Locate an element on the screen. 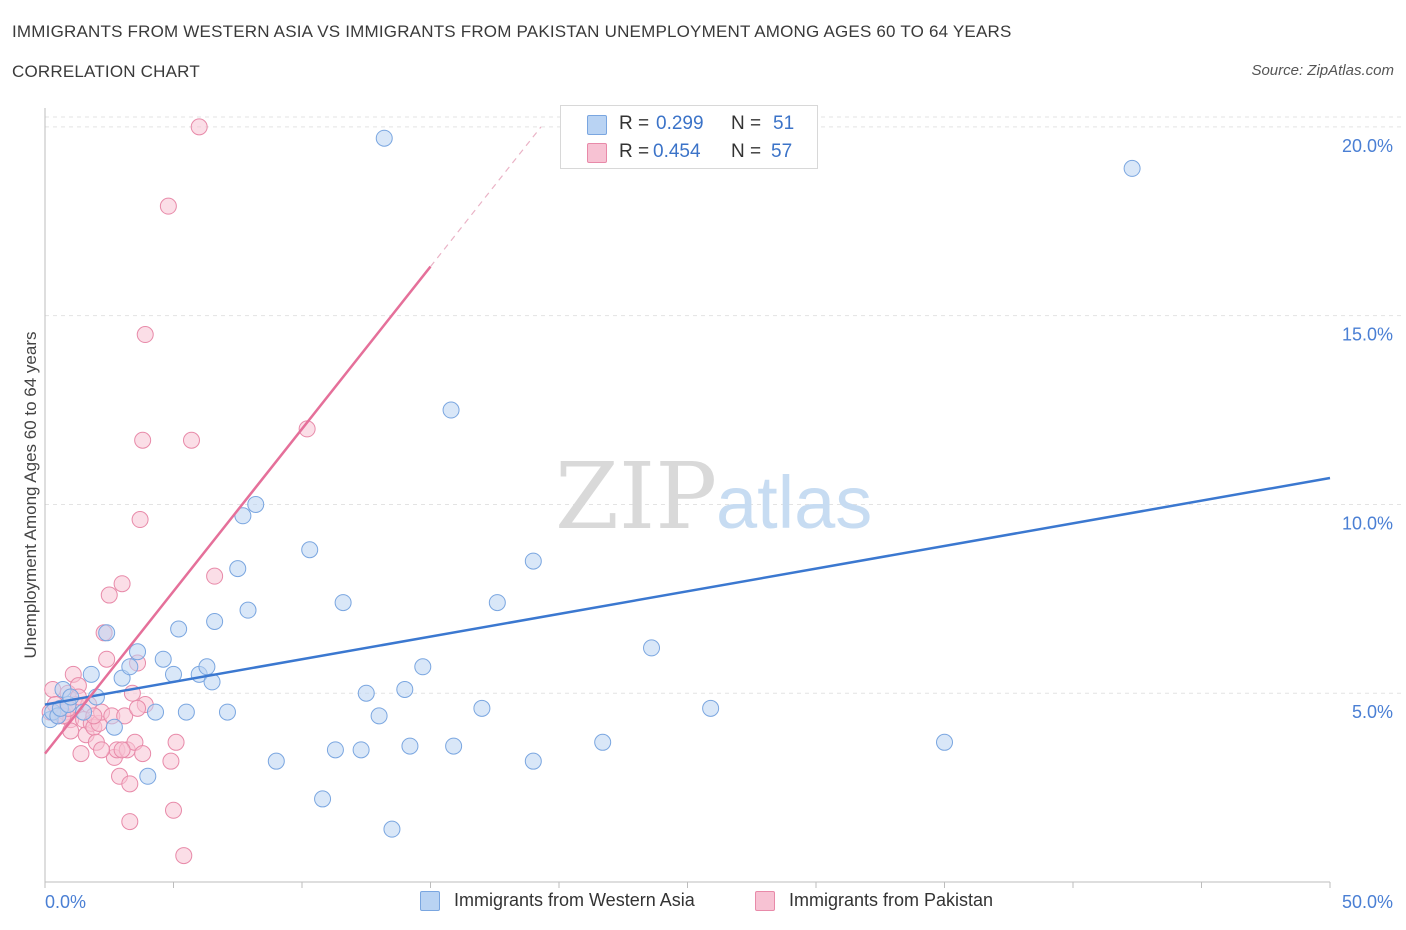 The width and height of the screenshot is (1406, 930). legend-swatch-pakistan is located at coordinates (597, 153).